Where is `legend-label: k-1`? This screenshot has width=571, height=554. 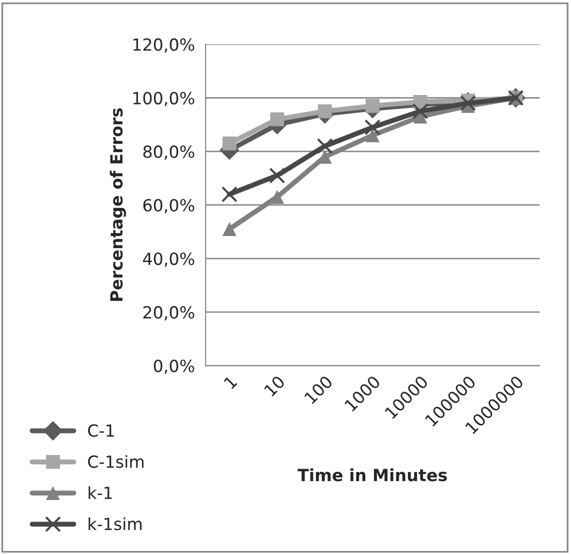
legend-label: k-1 is located at coordinates (100, 492).